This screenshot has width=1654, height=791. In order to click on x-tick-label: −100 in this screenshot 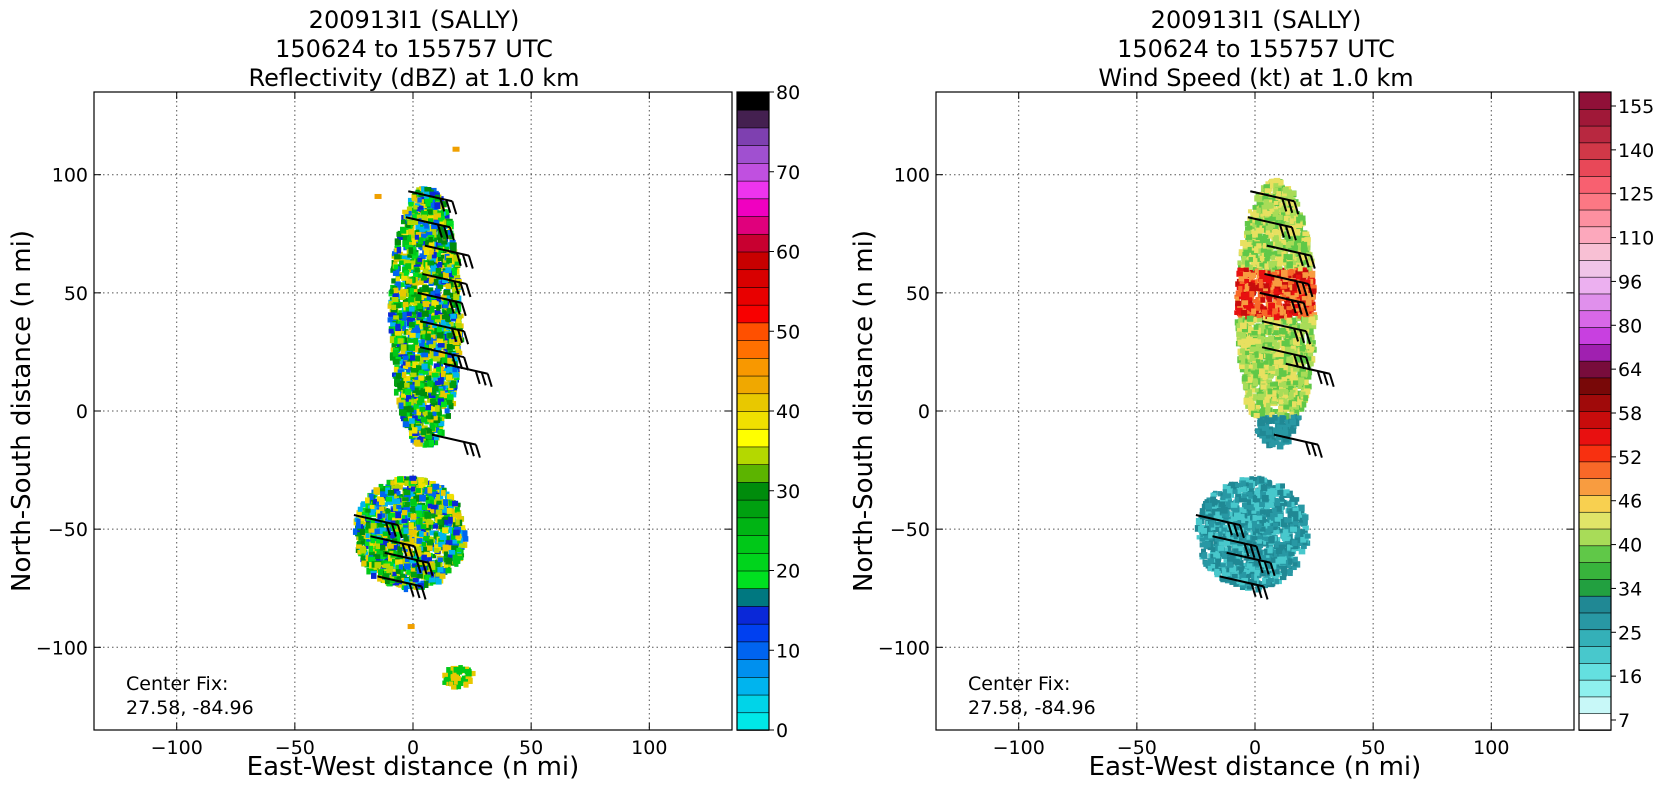, I will do `click(177, 748)`.